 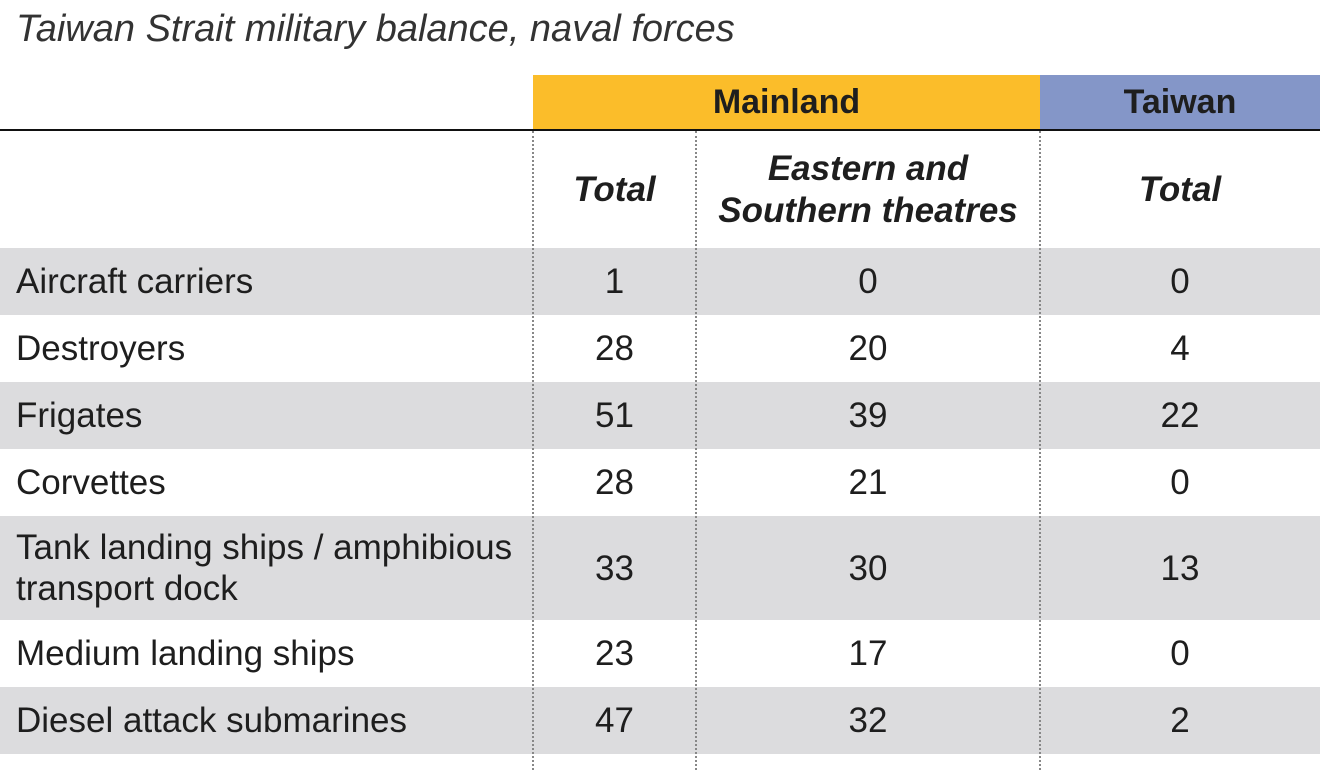 What do you see at coordinates (91, 482) in the screenshot?
I see `row-label: Corvettes` at bounding box center [91, 482].